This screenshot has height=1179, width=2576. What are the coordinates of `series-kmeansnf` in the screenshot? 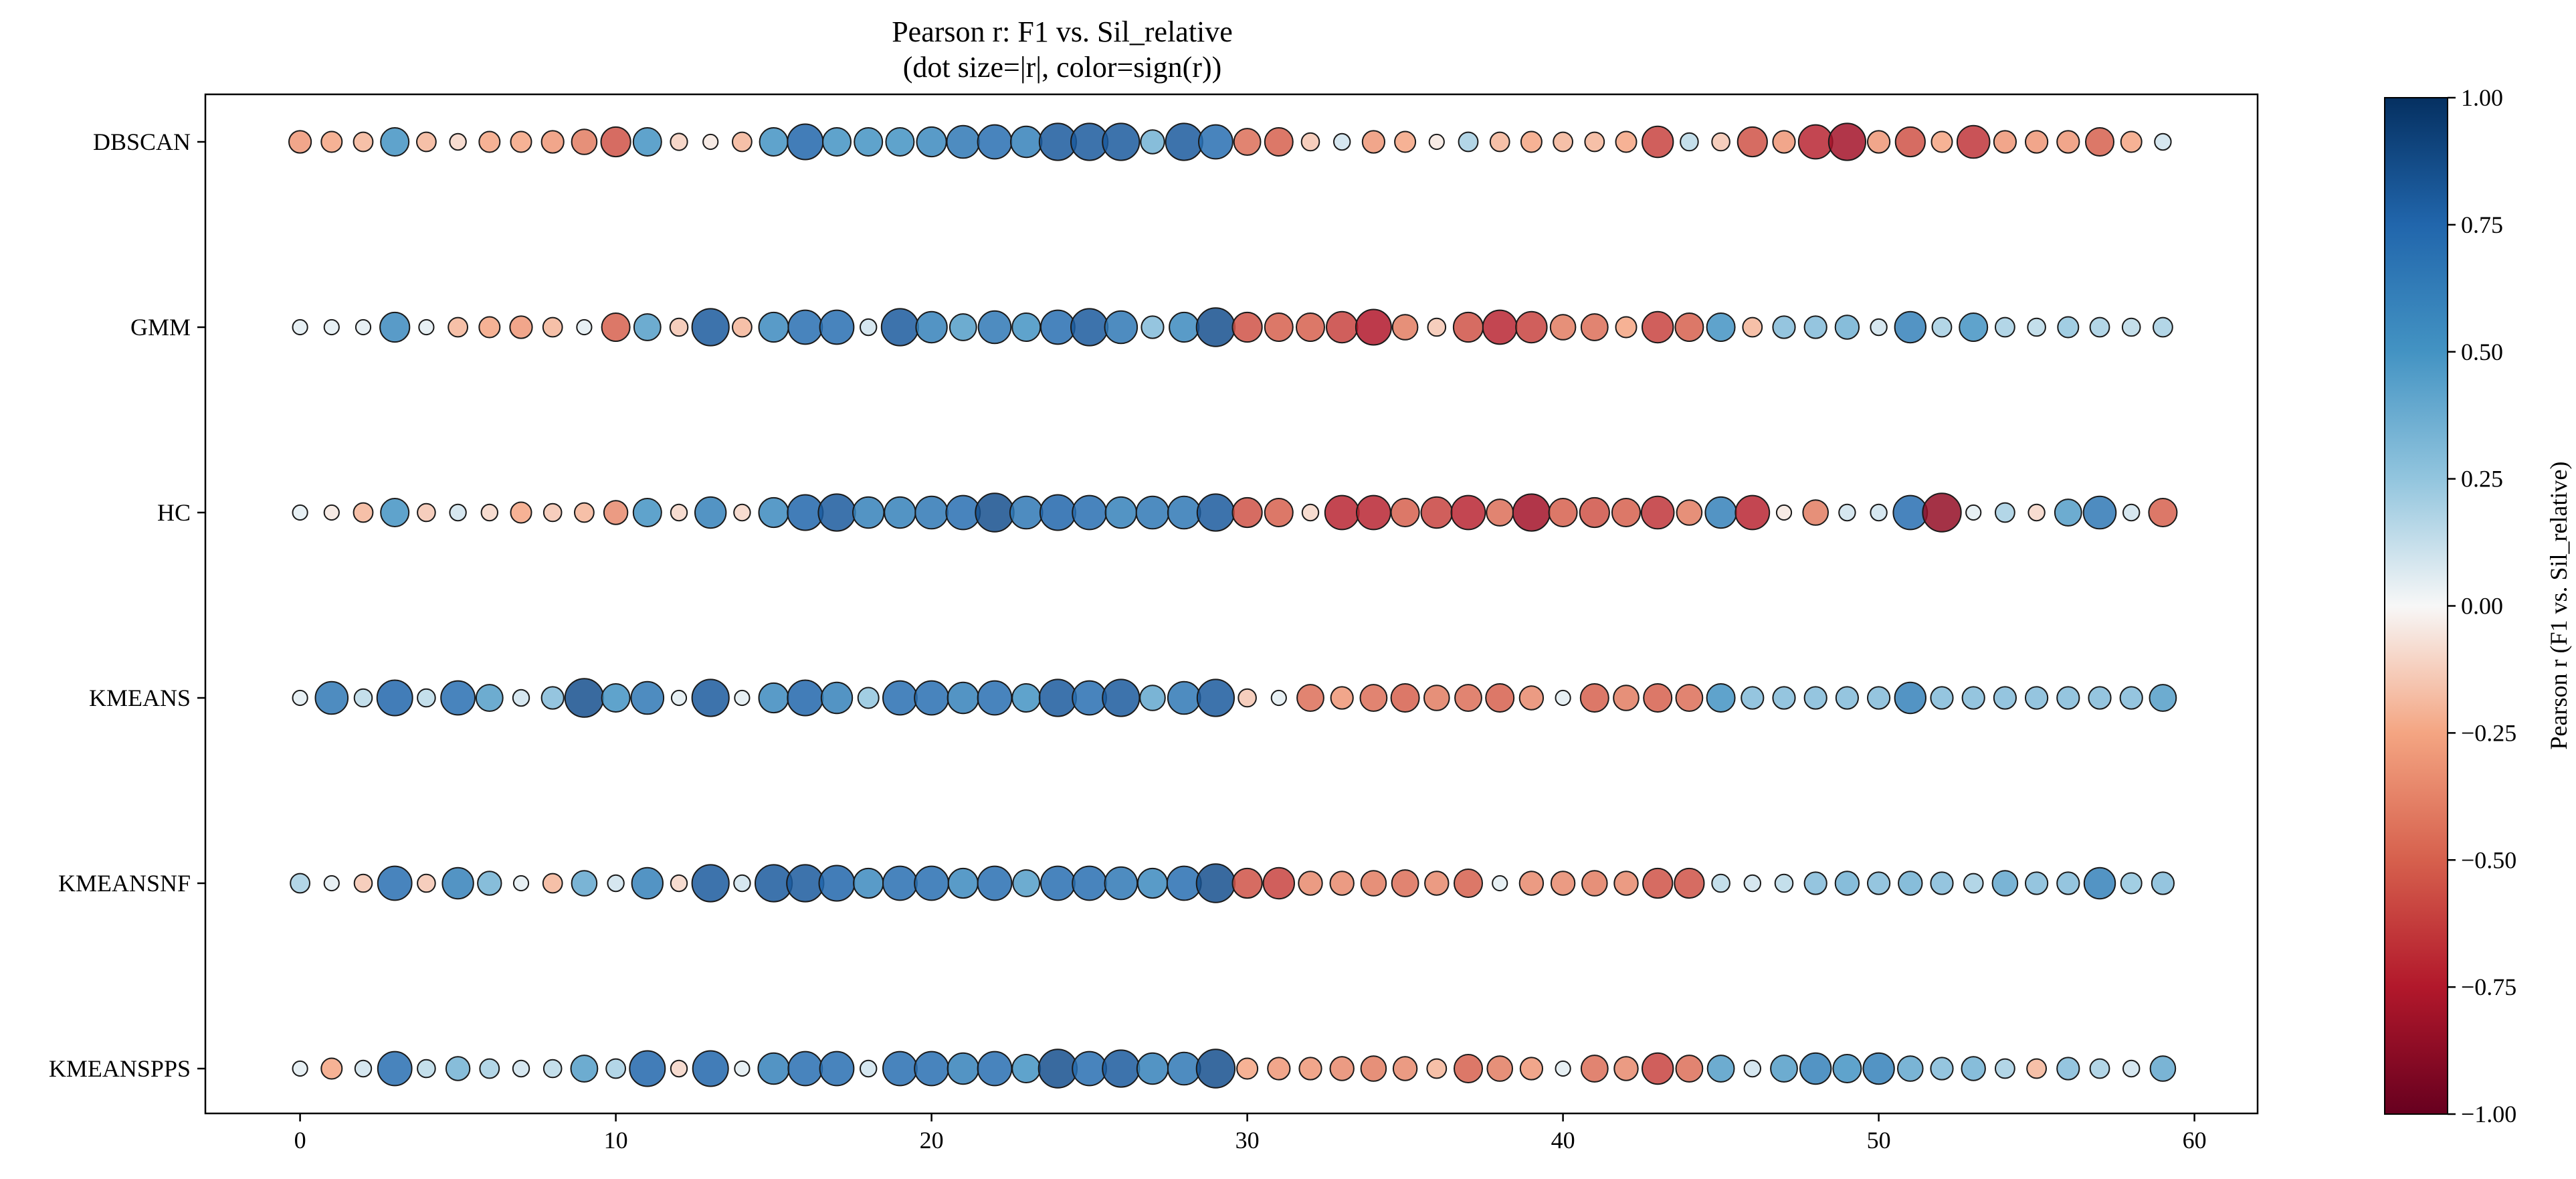 It's located at (1232, 883).